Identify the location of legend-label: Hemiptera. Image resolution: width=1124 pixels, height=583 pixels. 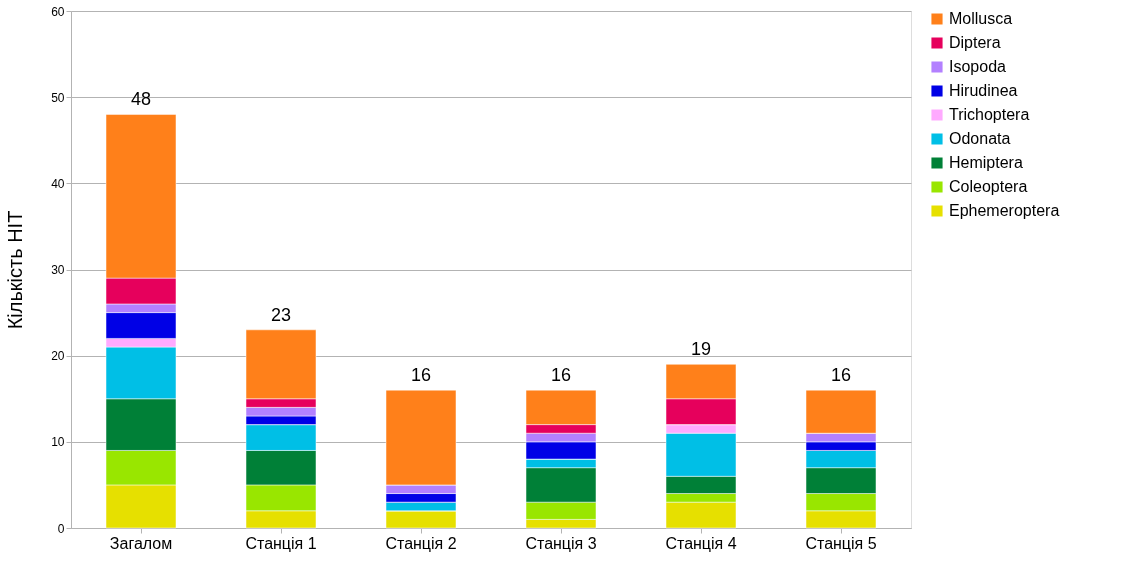
(986, 162).